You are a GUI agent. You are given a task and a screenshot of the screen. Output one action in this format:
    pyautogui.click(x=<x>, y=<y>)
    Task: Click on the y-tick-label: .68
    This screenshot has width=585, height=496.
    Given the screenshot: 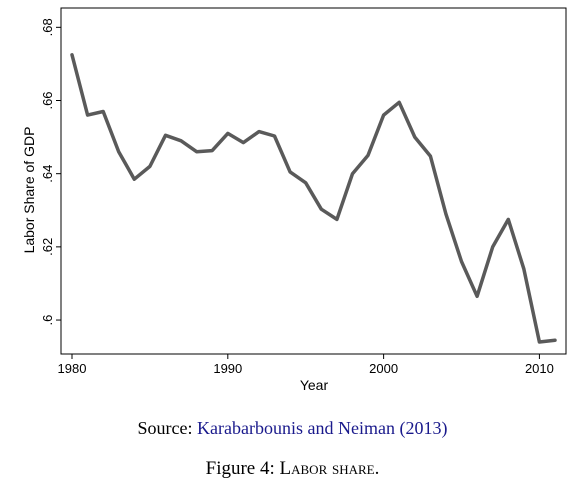 What is the action you would take?
    pyautogui.click(x=47, y=27)
    